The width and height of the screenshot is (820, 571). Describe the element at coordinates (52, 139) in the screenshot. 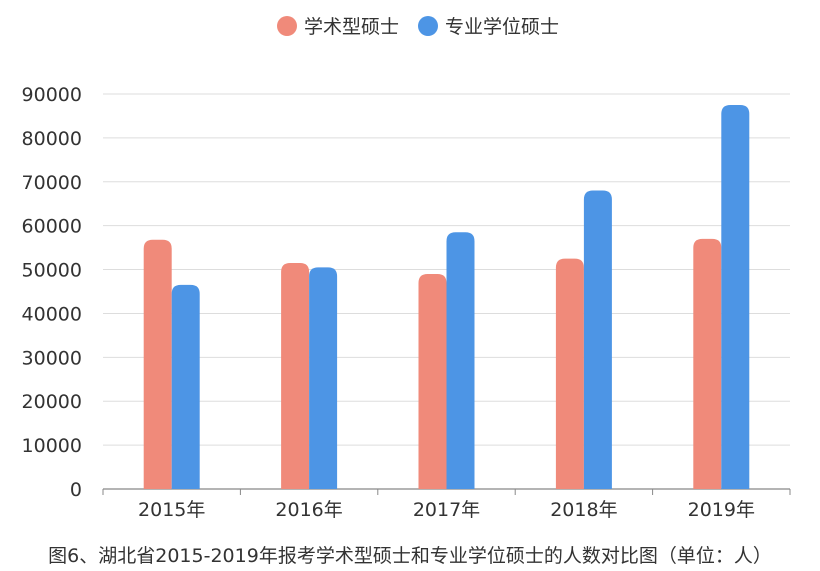

I see `y-tick-label: 80000` at that location.